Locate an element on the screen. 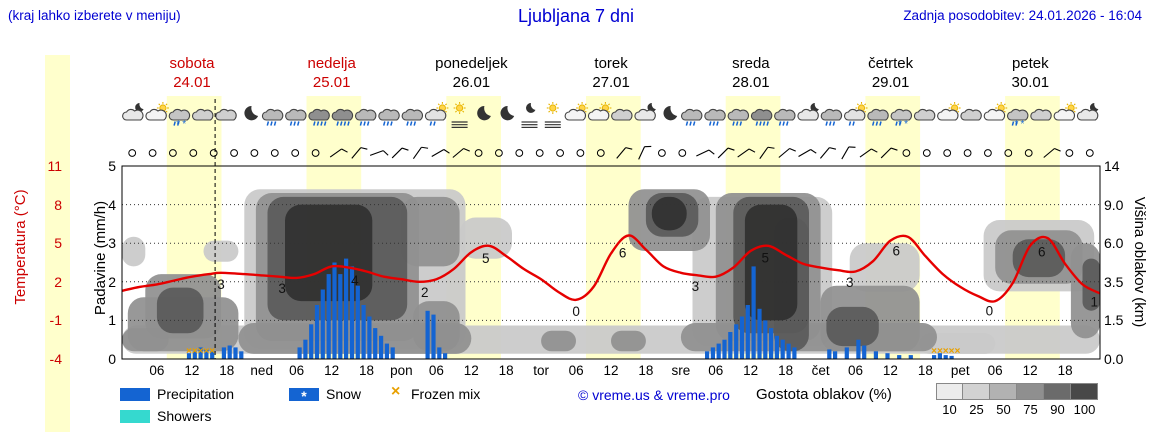 The width and height of the screenshot is (1152, 443). snow-swatch: * is located at coordinates (304, 395).